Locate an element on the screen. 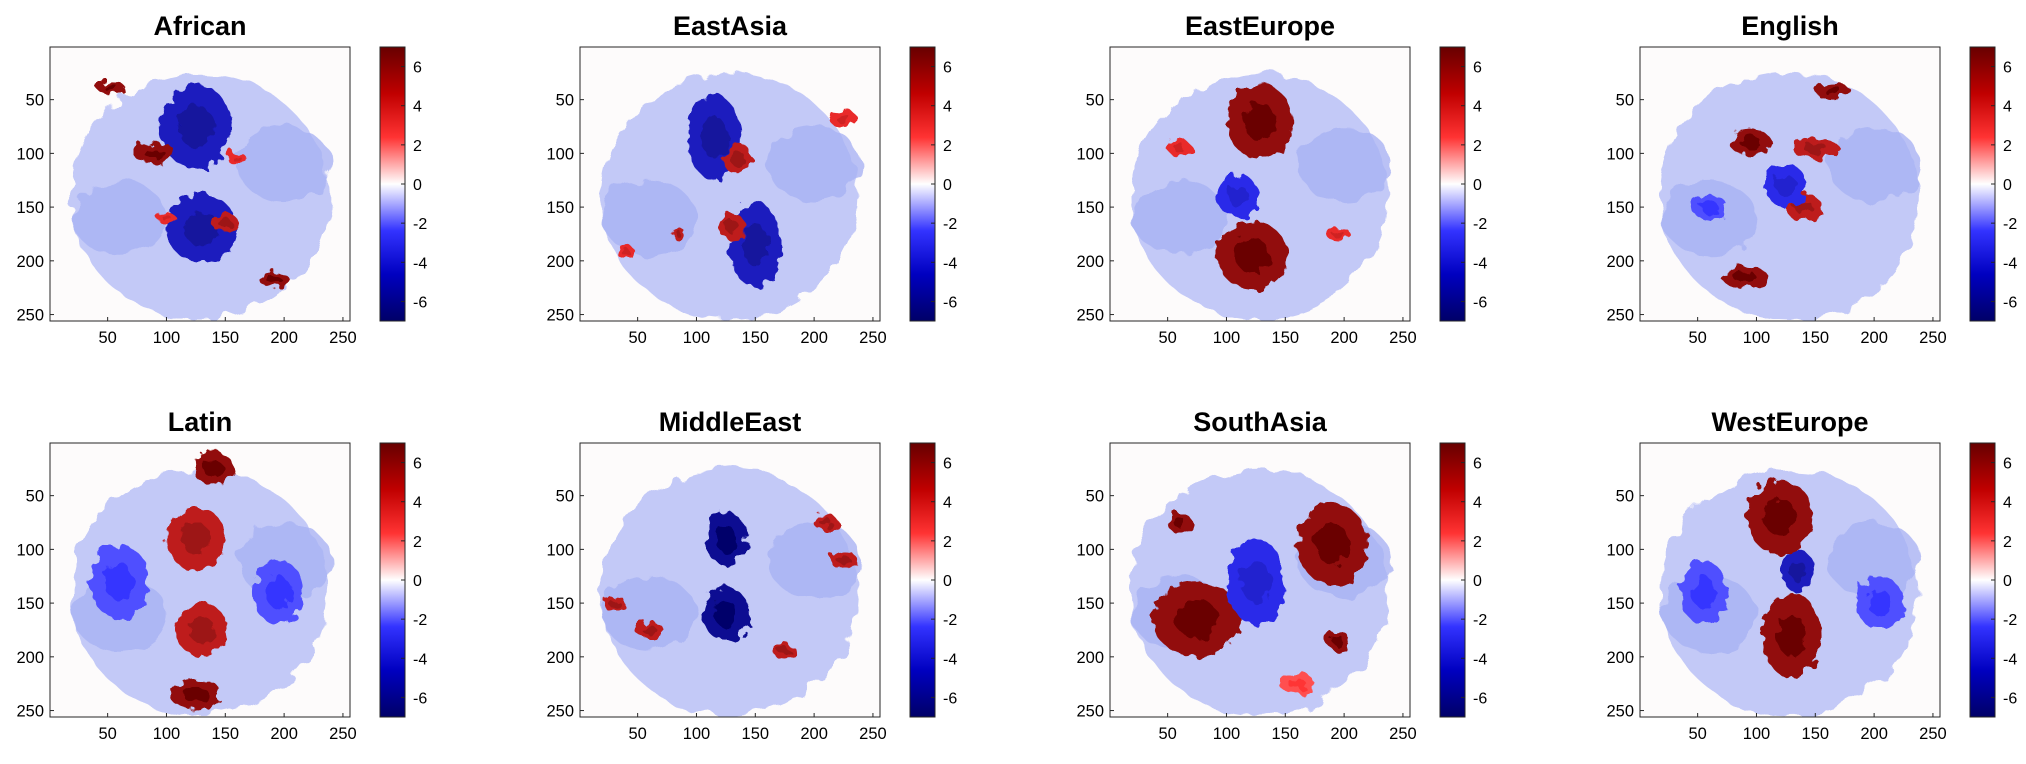 The height and width of the screenshot is (764, 2026). y-tick-label: 100 is located at coordinates (1620, 154).